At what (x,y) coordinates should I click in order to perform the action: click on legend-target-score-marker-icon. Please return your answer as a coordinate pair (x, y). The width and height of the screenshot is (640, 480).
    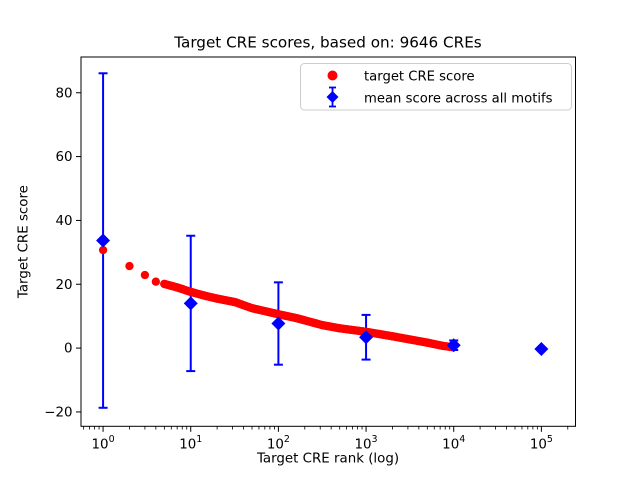
    Looking at the image, I should click on (332, 75).